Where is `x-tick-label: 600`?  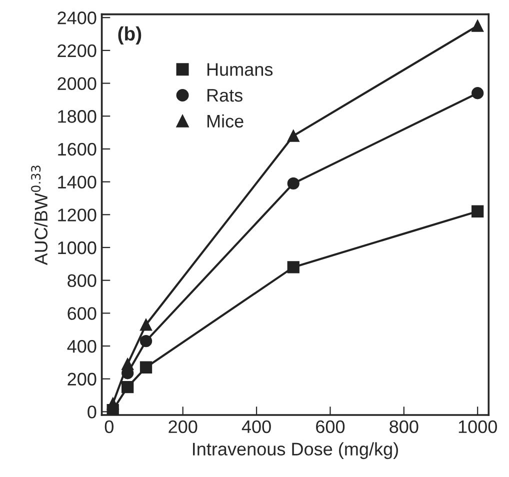
x-tick-label: 600 is located at coordinates (330, 427).